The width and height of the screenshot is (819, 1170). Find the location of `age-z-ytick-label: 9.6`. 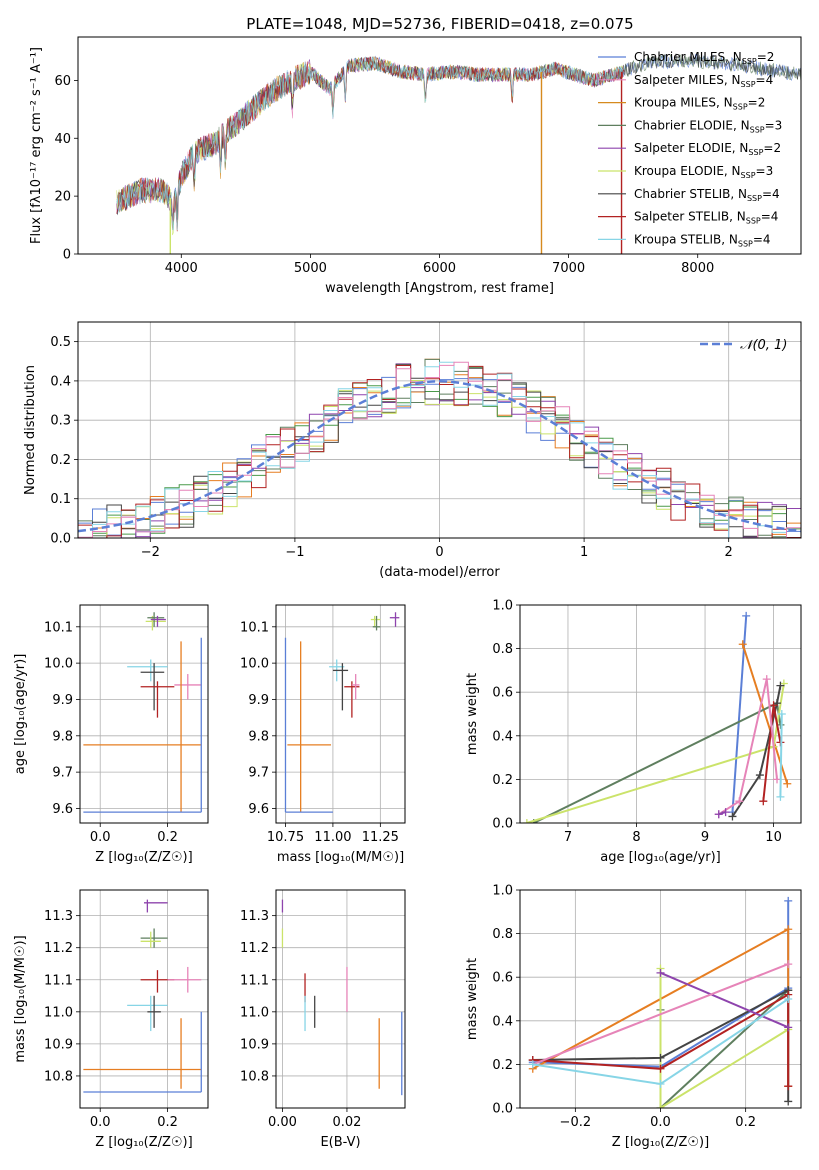

age-z-ytick-label: 9.6 is located at coordinates (62, 809).